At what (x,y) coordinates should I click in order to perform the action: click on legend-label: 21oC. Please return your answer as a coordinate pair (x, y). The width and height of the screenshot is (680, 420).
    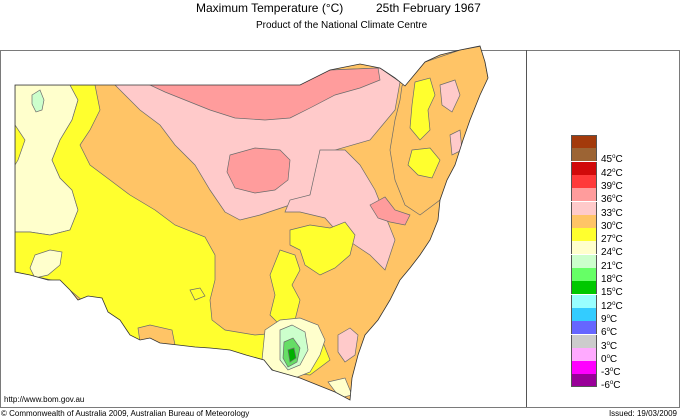
    Looking at the image, I should click on (612, 266).